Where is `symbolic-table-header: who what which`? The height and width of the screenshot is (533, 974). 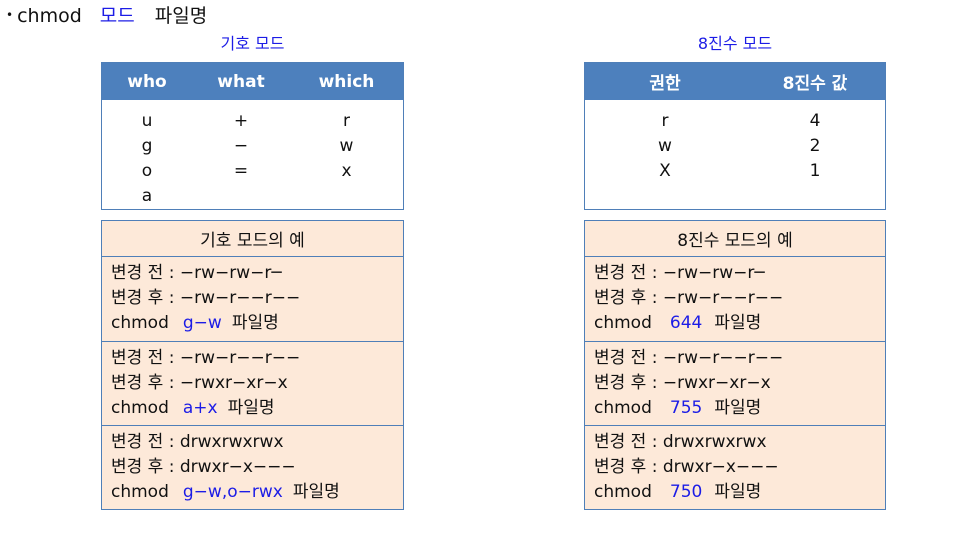 symbolic-table-header: who what which is located at coordinates (252, 81).